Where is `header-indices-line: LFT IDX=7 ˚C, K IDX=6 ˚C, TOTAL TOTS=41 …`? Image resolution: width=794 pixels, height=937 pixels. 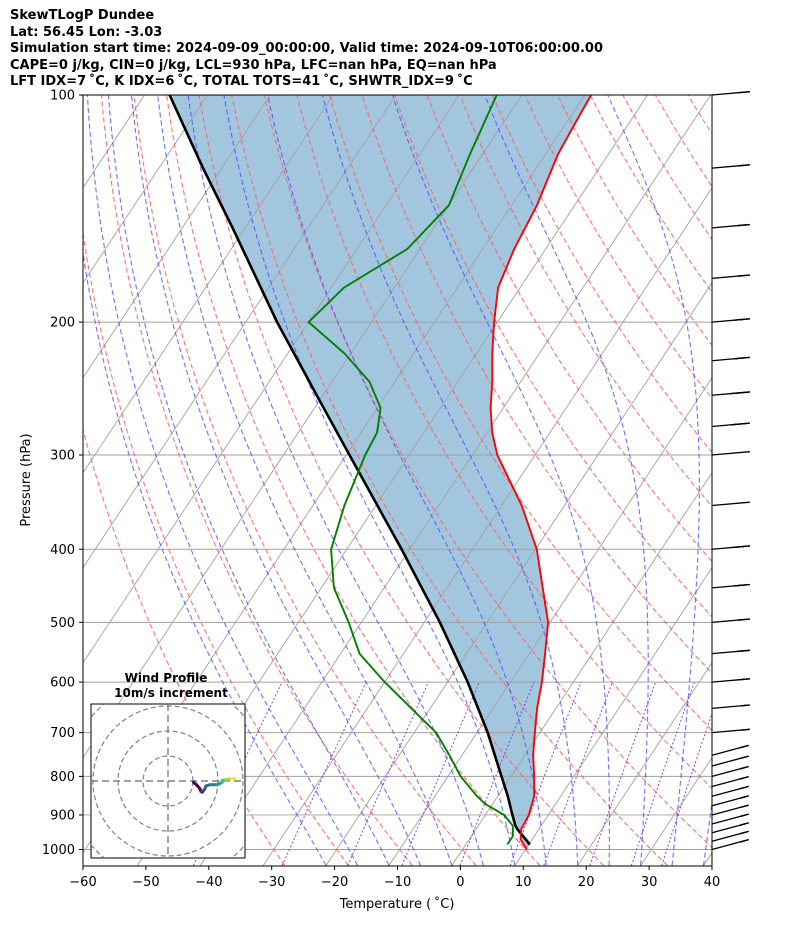 header-indices-line: LFT IDX=7 ˚C, K IDX=6 ˚C, TOTAL TOTS=41 … is located at coordinates (241, 82).